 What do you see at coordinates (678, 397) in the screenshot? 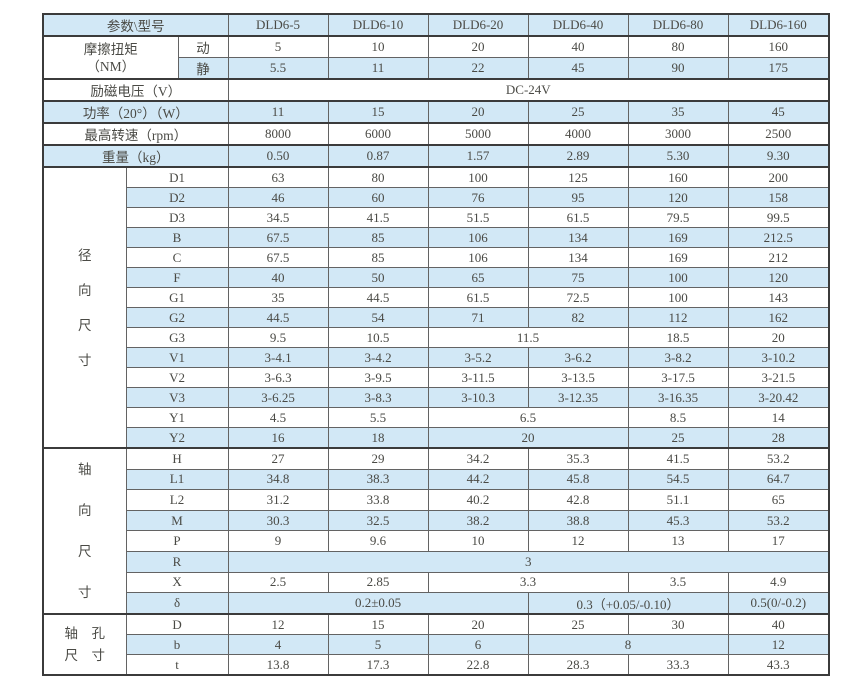
I see `value-cell: 3-16.35` at bounding box center [678, 397].